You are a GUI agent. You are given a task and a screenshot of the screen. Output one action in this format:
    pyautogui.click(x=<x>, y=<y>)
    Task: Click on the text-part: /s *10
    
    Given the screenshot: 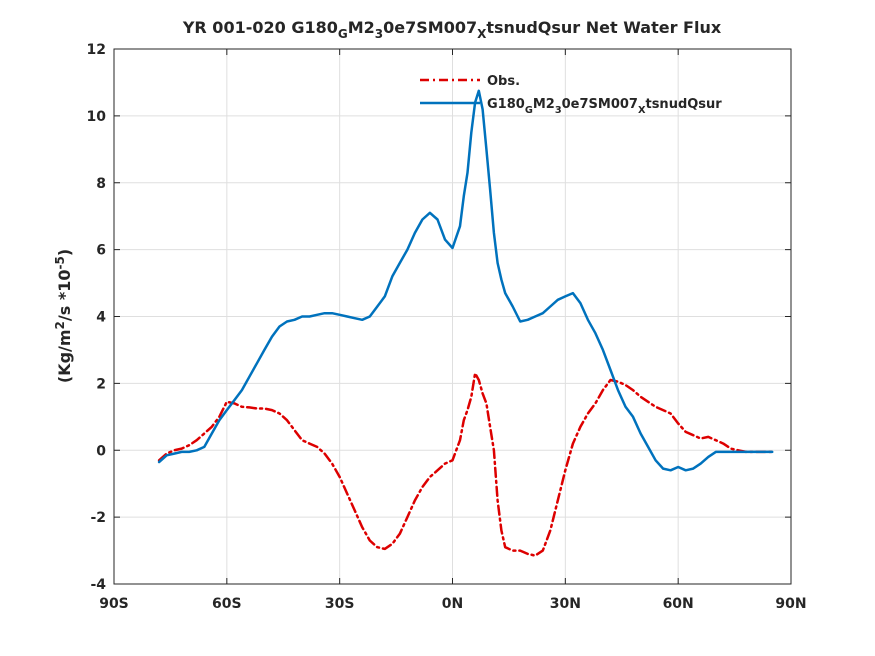 What is the action you would take?
    pyautogui.click(x=64, y=296)
    